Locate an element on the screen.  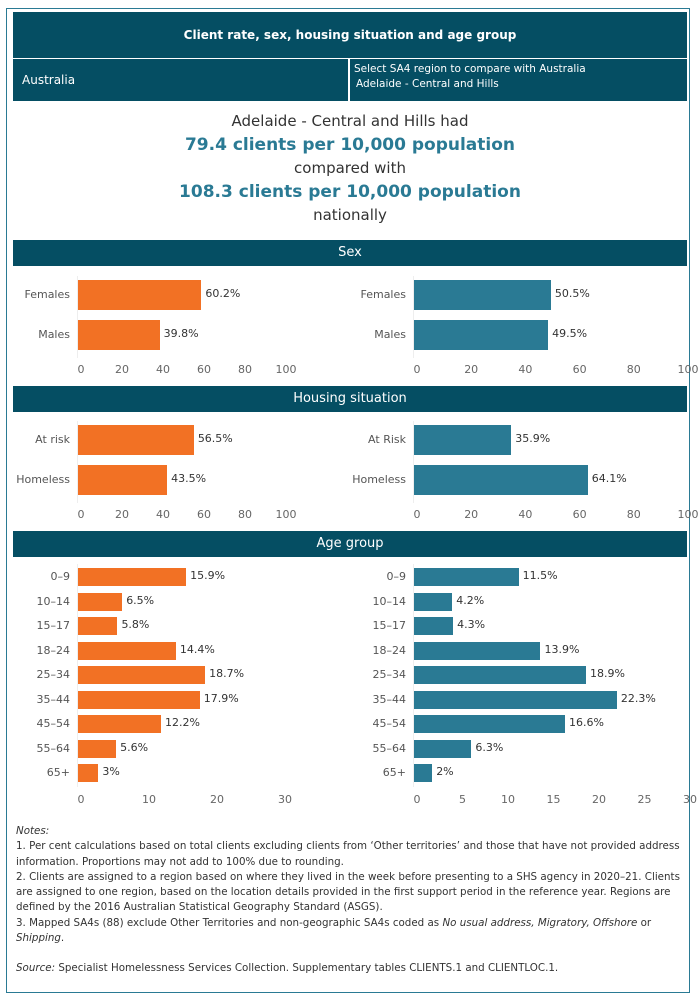
age-australia-data-label: 11.5% is located at coordinates (540, 575).